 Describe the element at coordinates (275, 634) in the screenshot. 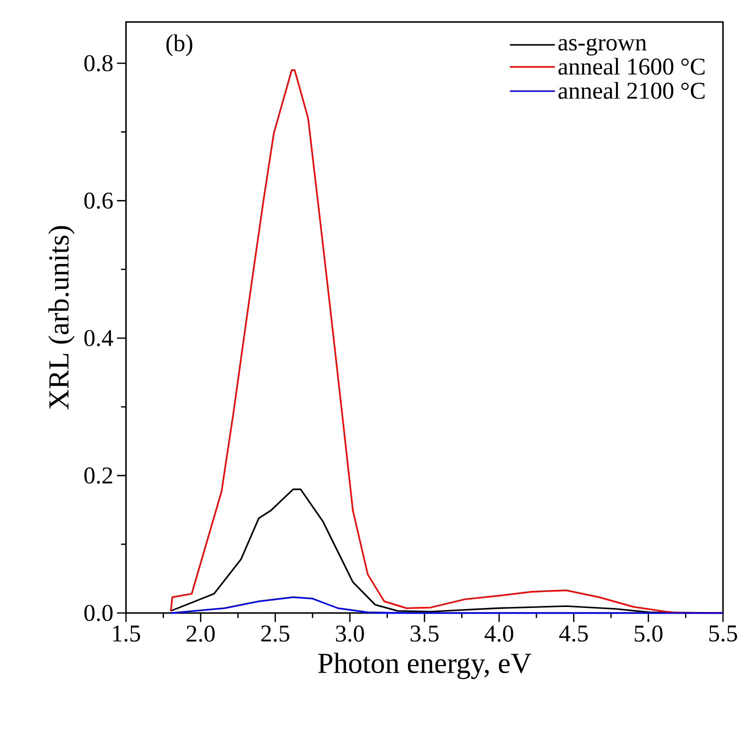

I see `x-tick-label: 2.5` at that location.